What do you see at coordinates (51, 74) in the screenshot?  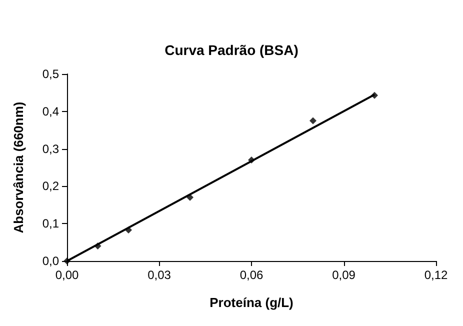 I see `y-tick-label: 0,5` at bounding box center [51, 74].